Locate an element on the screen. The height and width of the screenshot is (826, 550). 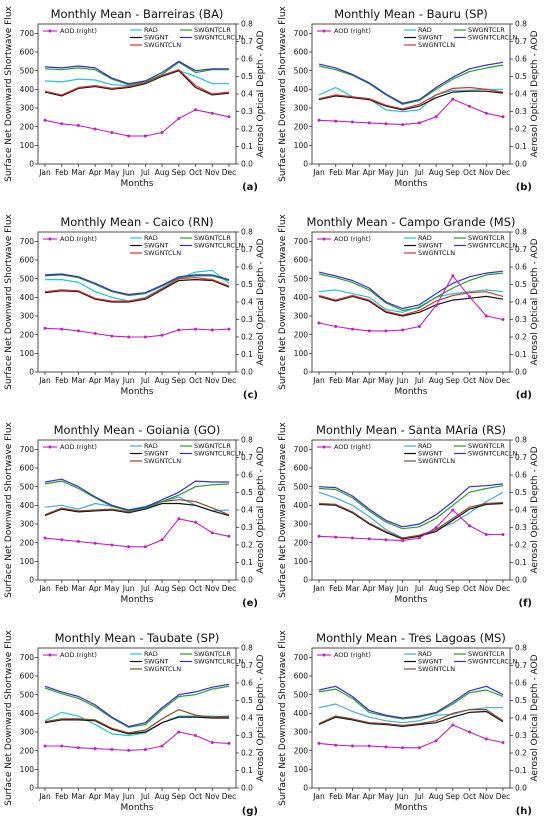
x-tick-label: Dec is located at coordinates (503, 588).